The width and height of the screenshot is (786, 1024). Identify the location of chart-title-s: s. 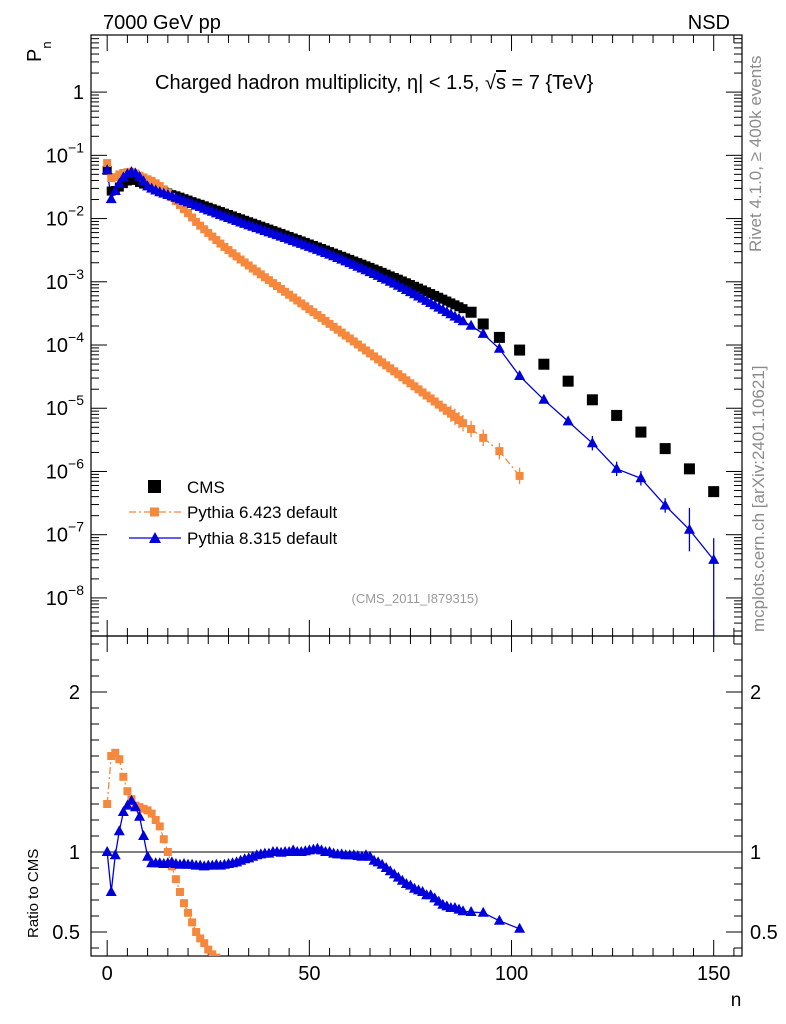
(501, 83).